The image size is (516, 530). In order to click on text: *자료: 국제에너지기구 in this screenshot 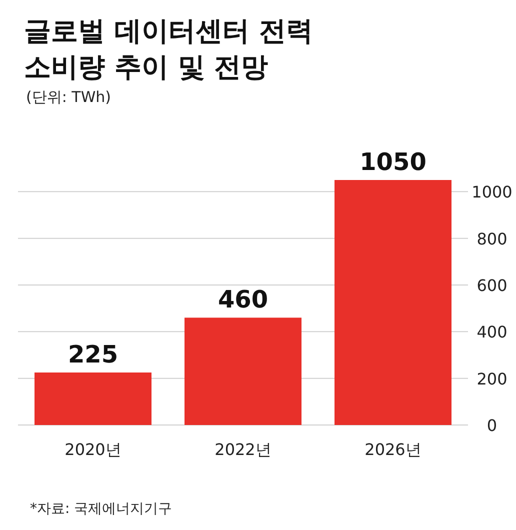, I will do `click(101, 509)`.